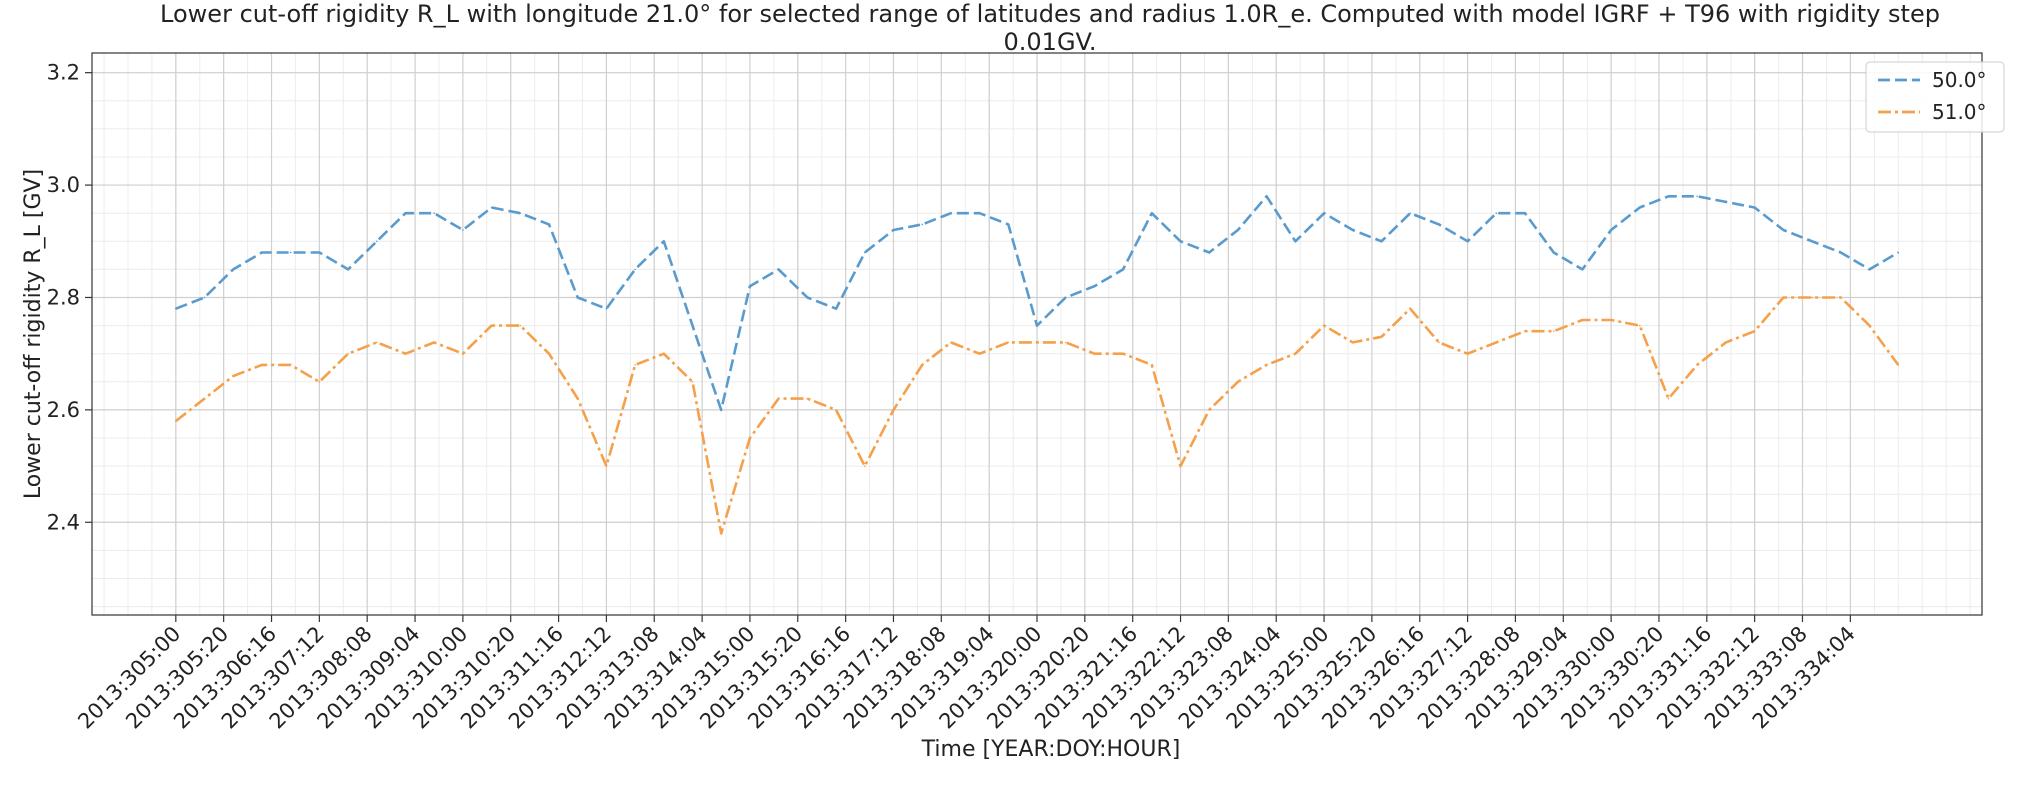 Image resolution: width=2034 pixels, height=785 pixels. Describe the element at coordinates (1935, 97) in the screenshot. I see `legend: 50.0° 51.0°` at that location.